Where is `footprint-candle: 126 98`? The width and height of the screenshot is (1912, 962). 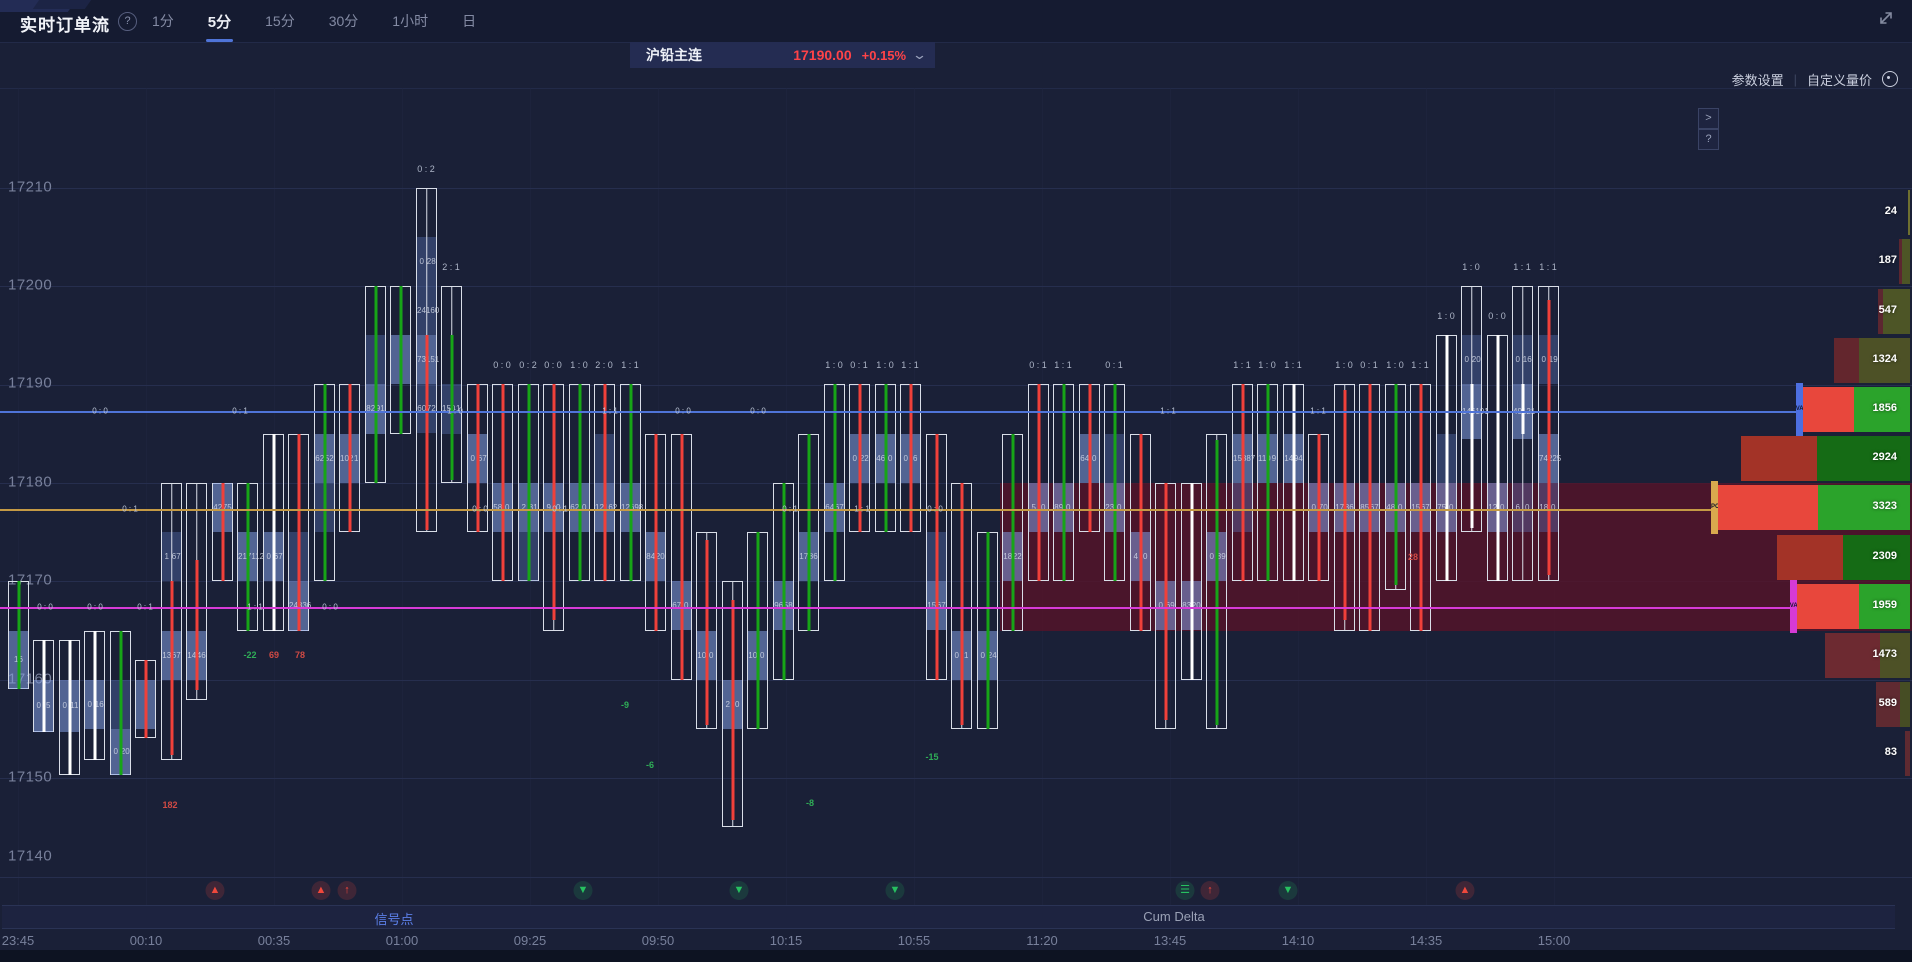 footprint-candle: 126 98 is located at coordinates (631, 482).